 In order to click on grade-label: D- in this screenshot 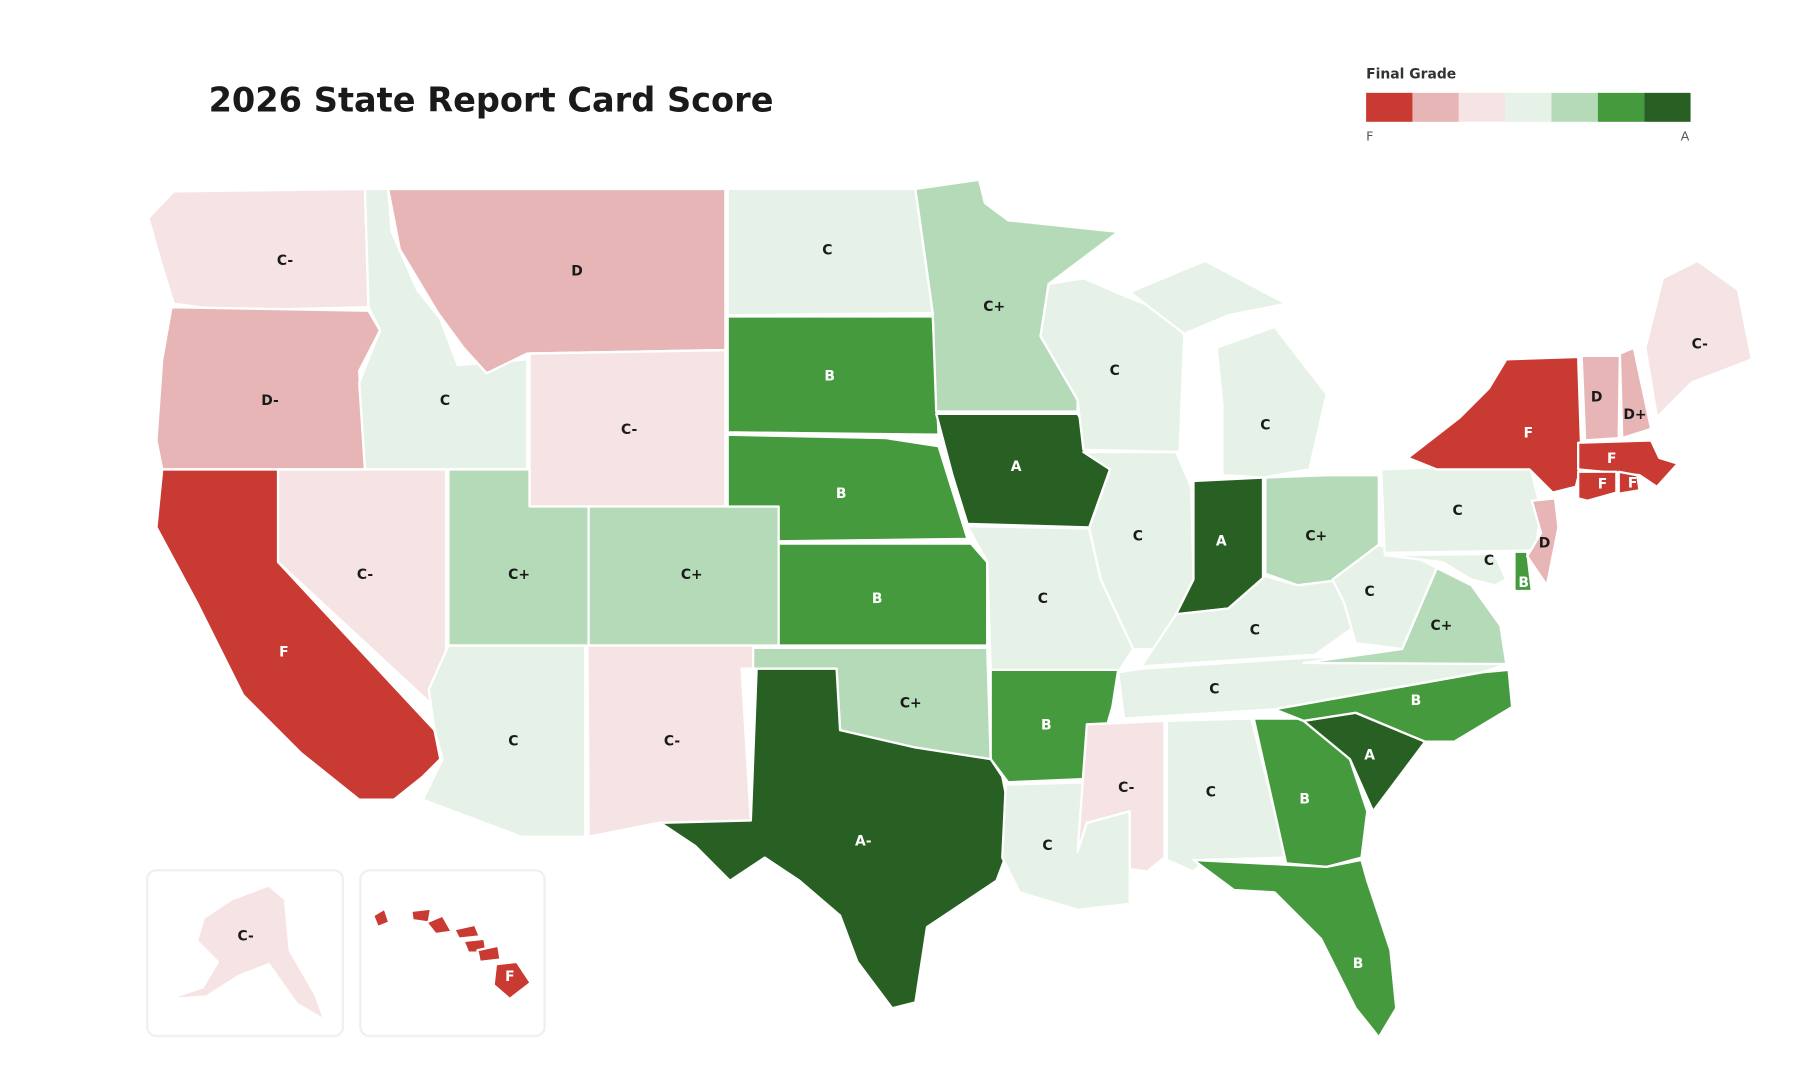, I will do `click(270, 401)`.